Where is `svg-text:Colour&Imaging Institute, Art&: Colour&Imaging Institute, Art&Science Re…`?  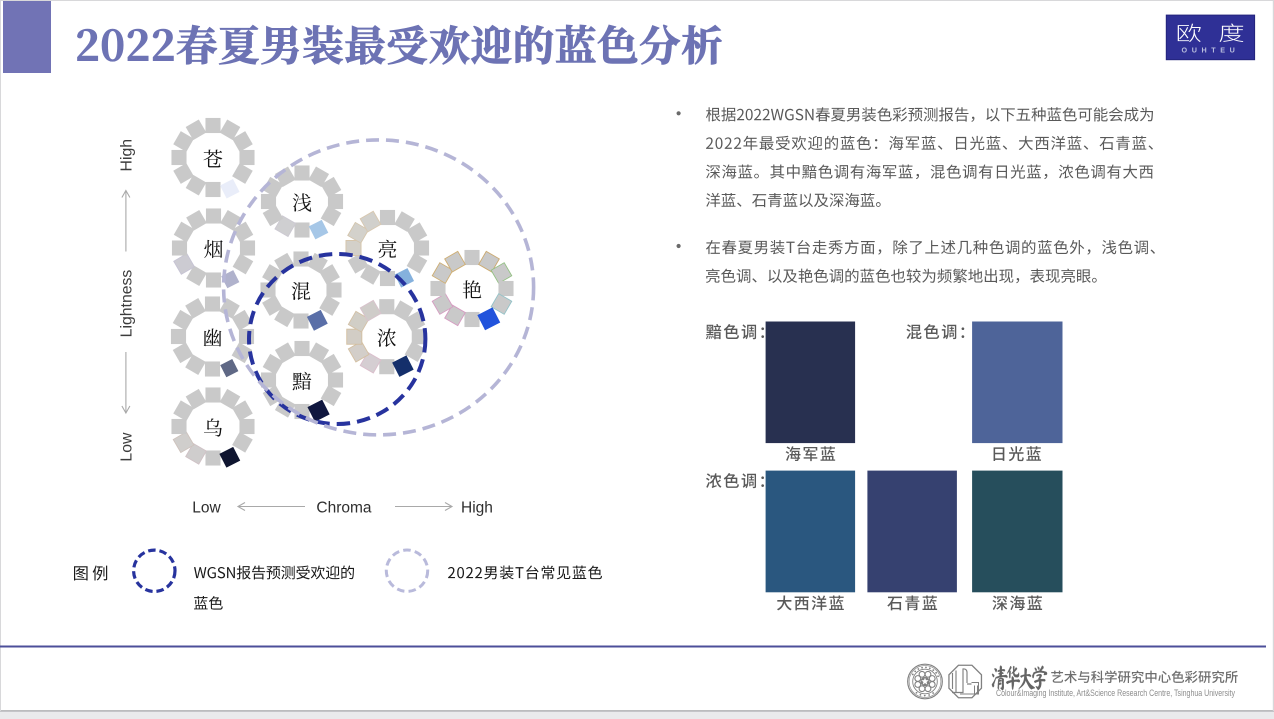
svg-text:Colour&Imaging Institute, Art&: Colour&Imaging Institute, Art&Science Re… is located at coordinates (1115, 693).